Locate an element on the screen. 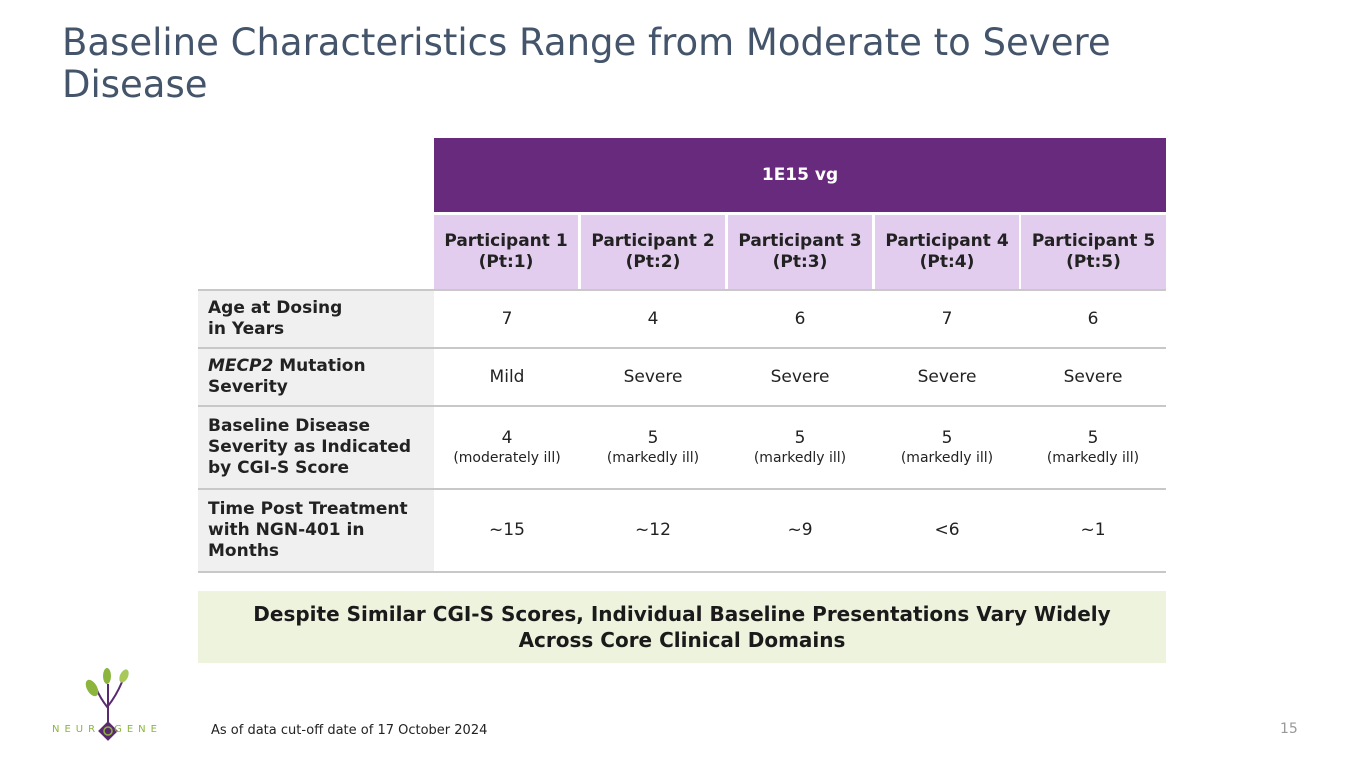 Image resolution: width=1365 pixels, height=768 pixels. row-label-age: Age at Dosing in Years is located at coordinates (316, 319).